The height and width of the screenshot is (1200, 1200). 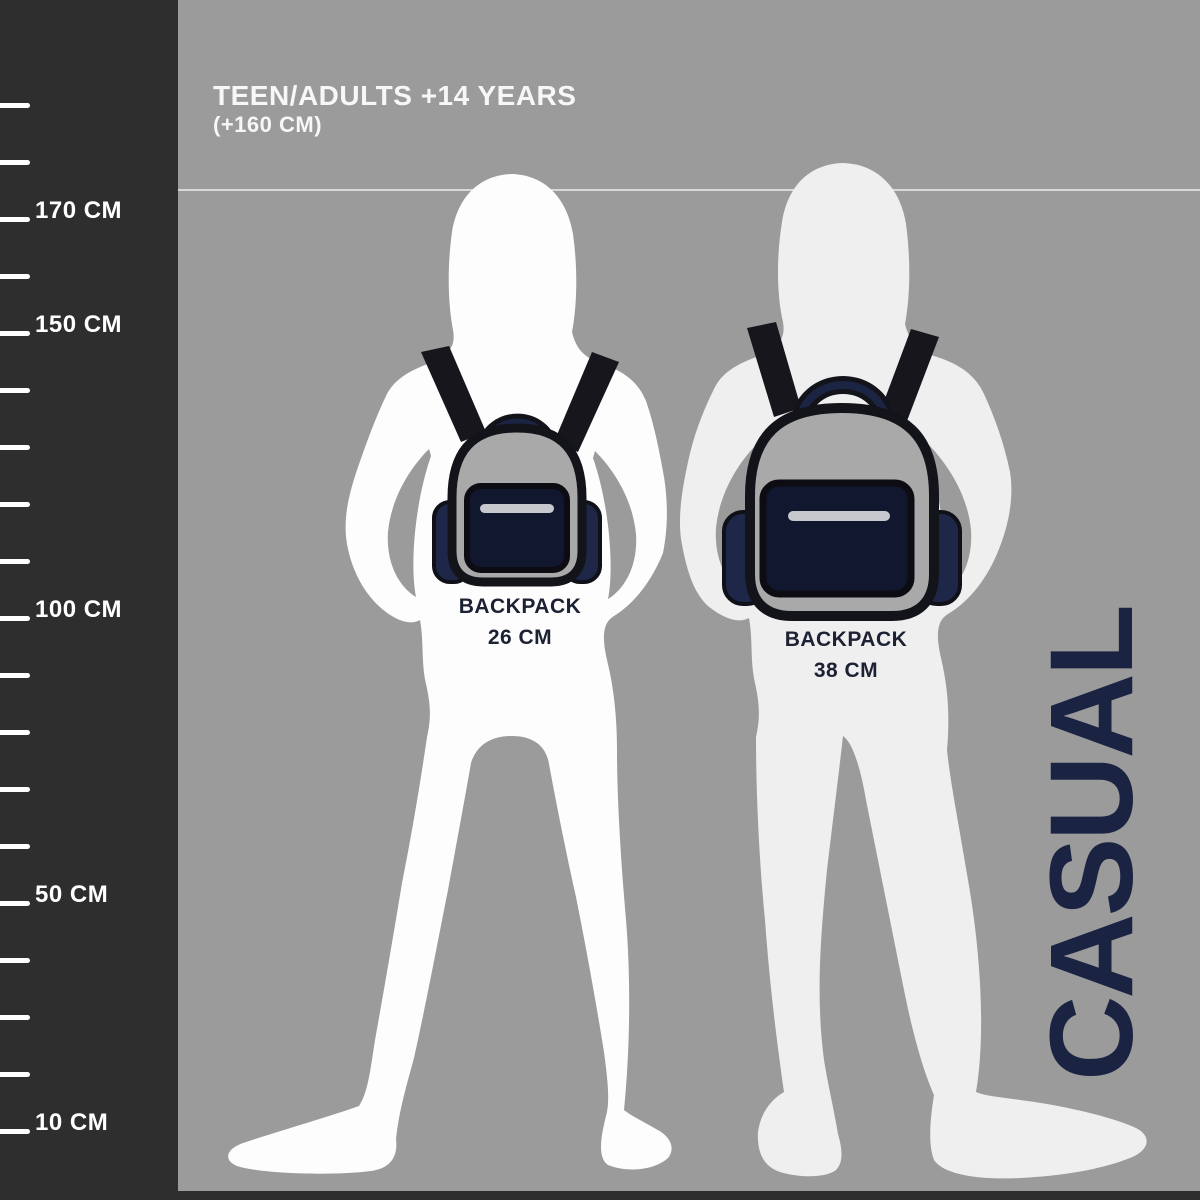 What do you see at coordinates (689, 190) in the screenshot?
I see `height-guide-line` at bounding box center [689, 190].